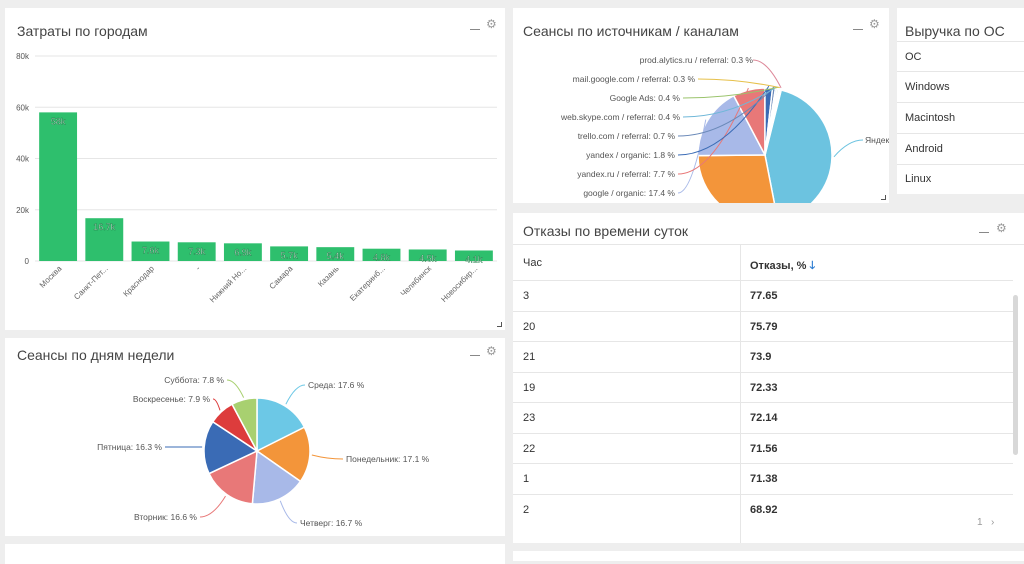 The width and height of the screenshot is (1024, 564). What do you see at coordinates (532, 263) in the screenshot?
I see `bounces-header-hour: Час` at bounding box center [532, 263].